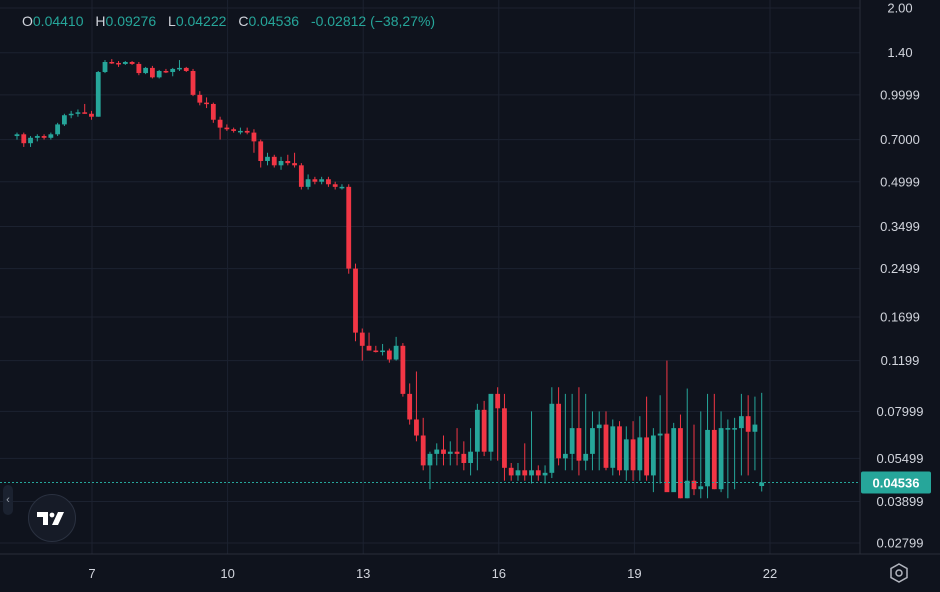 The width and height of the screenshot is (940, 592). What do you see at coordinates (770, 573) in the screenshot?
I see `time-tick-label: 22` at bounding box center [770, 573].